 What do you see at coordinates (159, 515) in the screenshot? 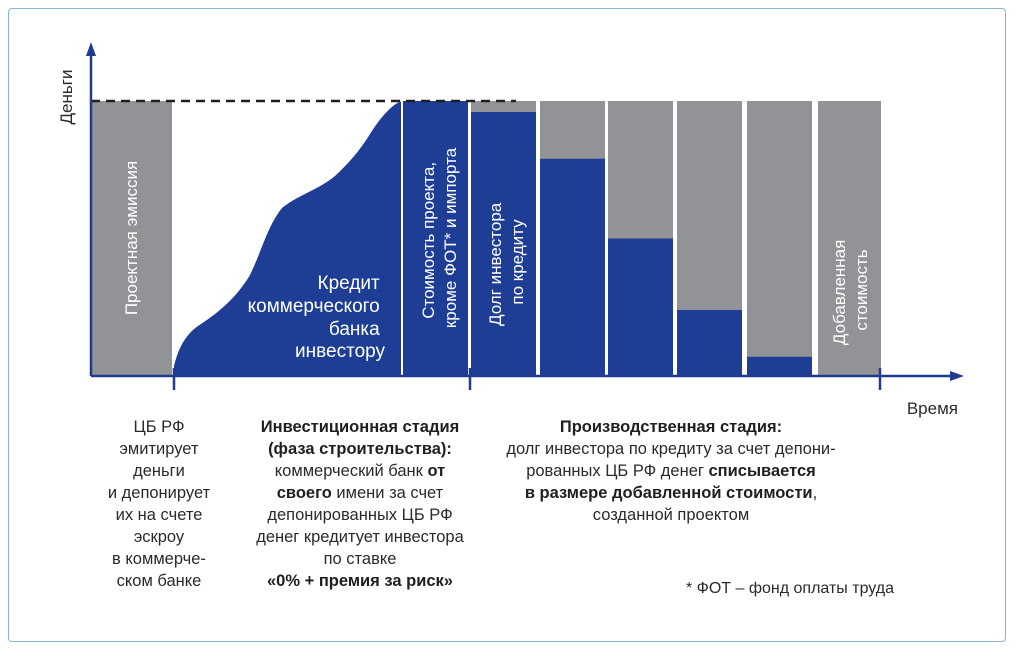
I see `cb-caption-line: их на счете` at bounding box center [159, 515].